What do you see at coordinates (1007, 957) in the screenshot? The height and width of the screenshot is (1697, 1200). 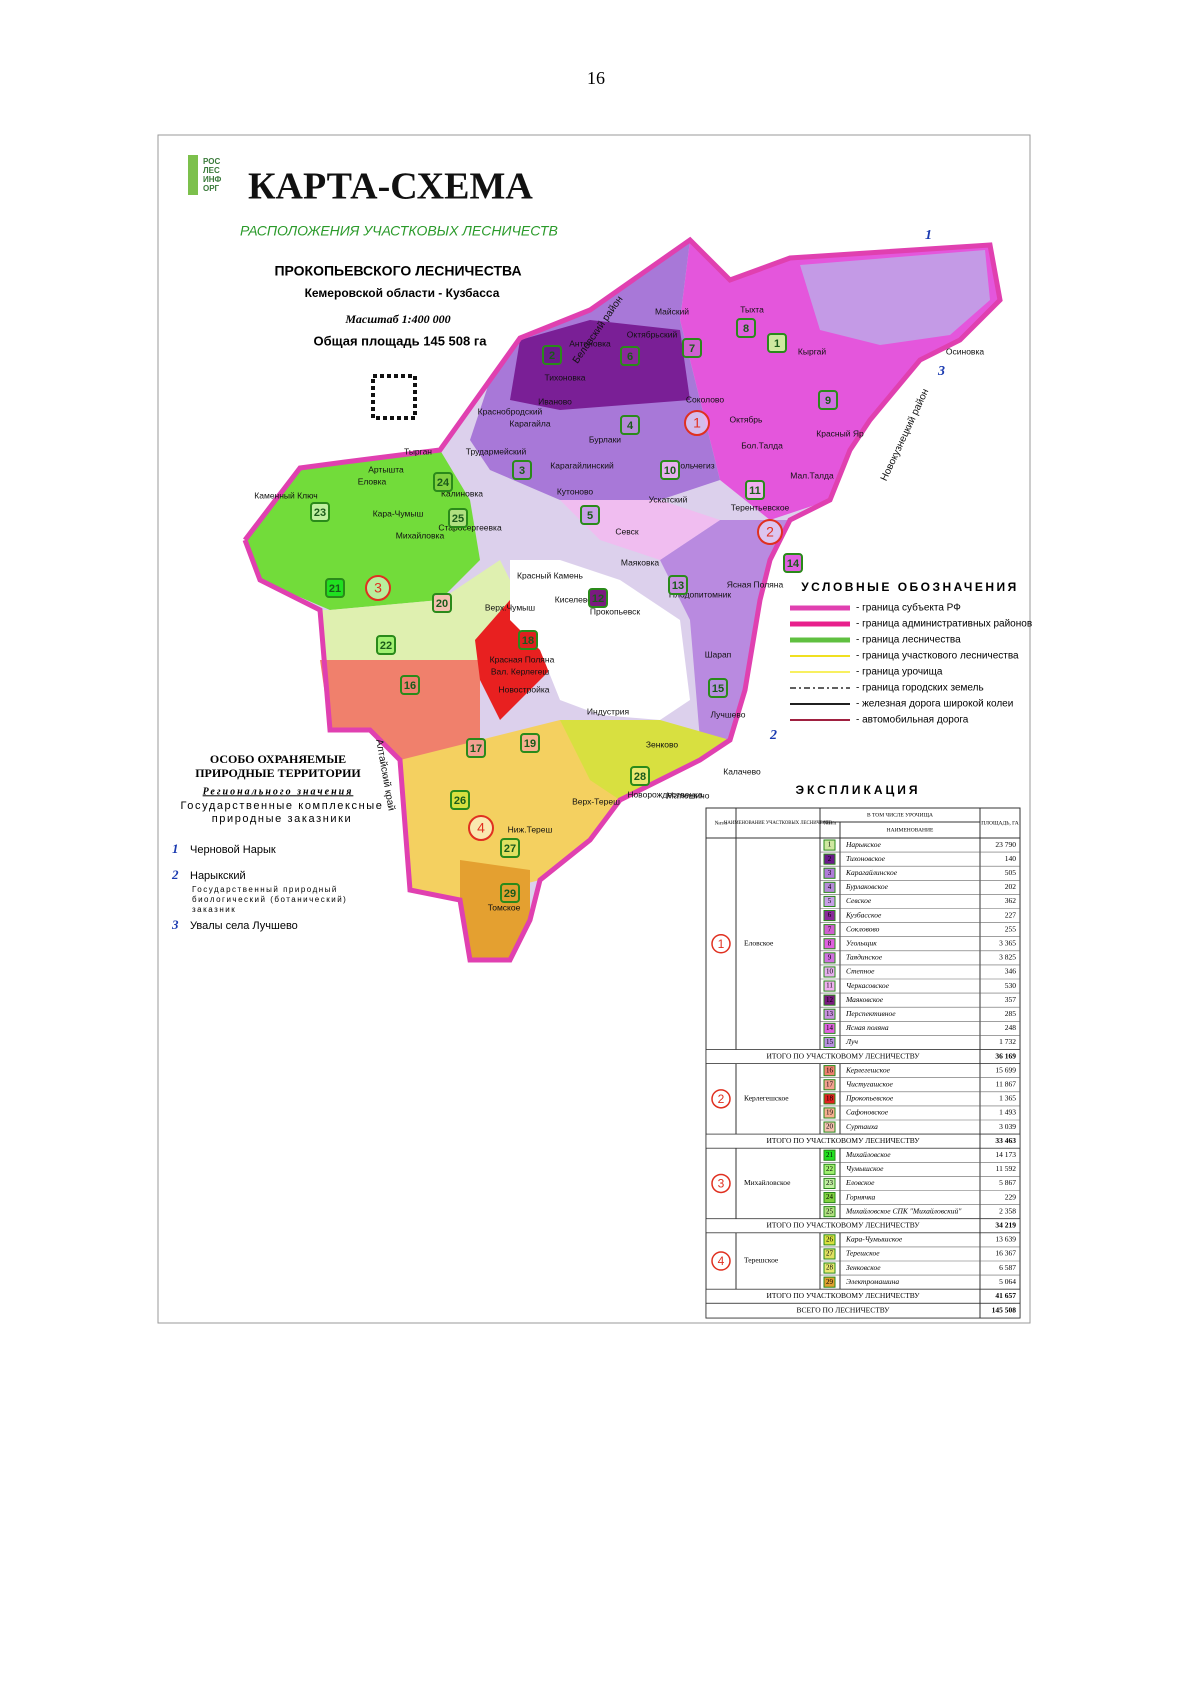 I see `tract-area: 3 825` at bounding box center [1007, 957].